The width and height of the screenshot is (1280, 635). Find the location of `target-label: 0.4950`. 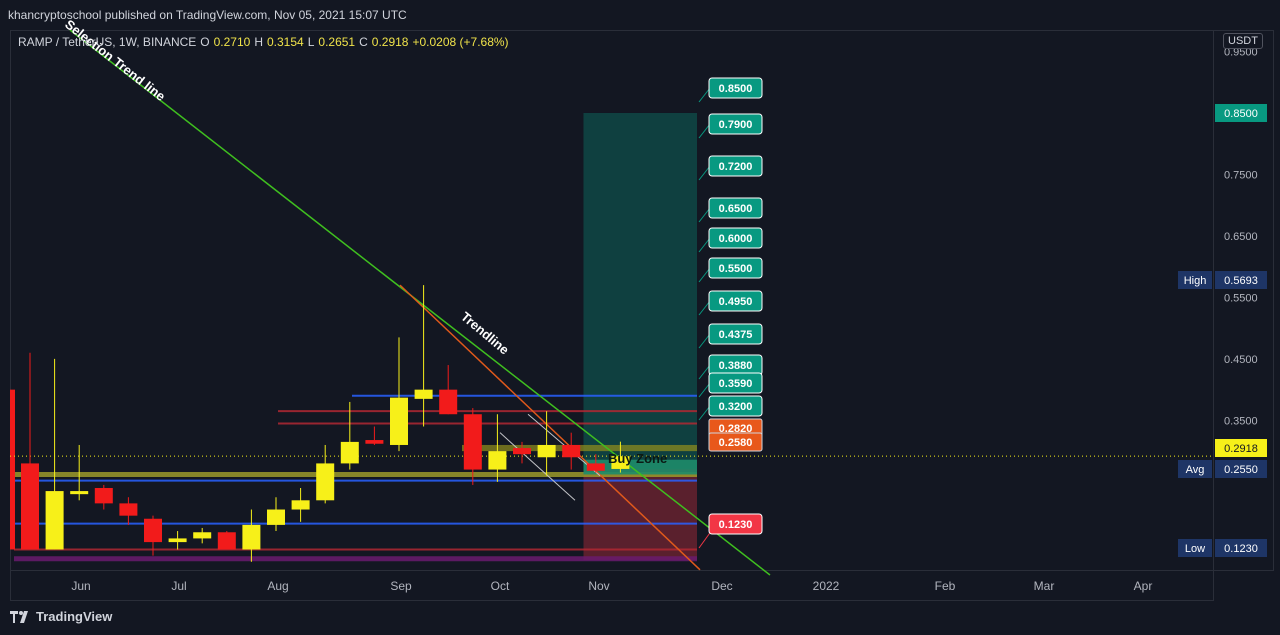

target-label: 0.4950 is located at coordinates (736, 302).